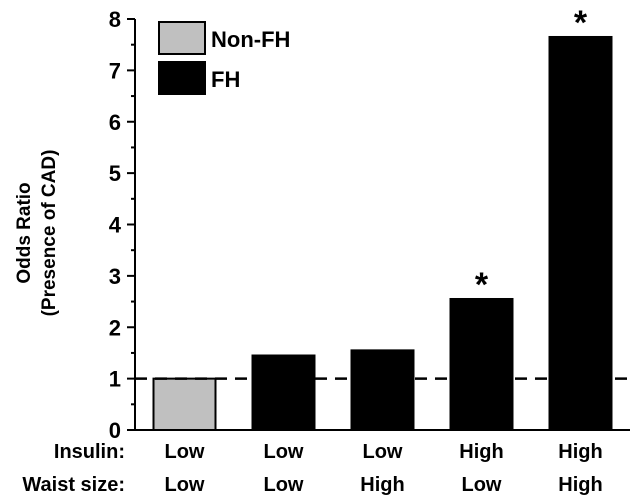 Image resolution: width=630 pixels, height=498 pixels. Describe the element at coordinates (115, 379) in the screenshot. I see `y-tick-label: 1` at that location.